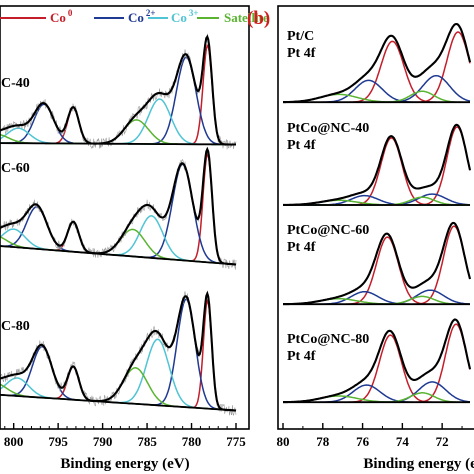  Describe the element at coordinates (58, 441) in the screenshot. I see `panel-a-xtick-label-795: 795` at that location.